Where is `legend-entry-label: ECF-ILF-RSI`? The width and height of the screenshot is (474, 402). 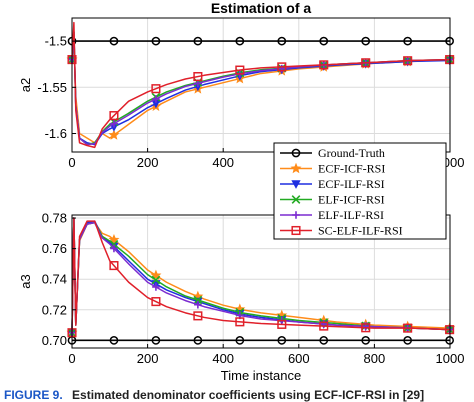 legend-entry-label: ECF-ILF-RSI is located at coordinates (351, 184).